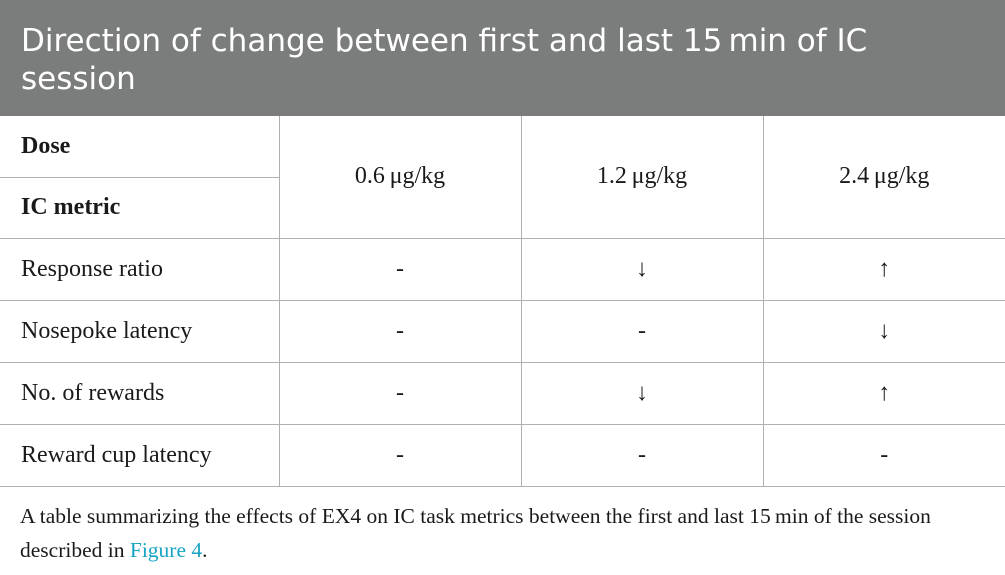  What do you see at coordinates (140, 331) in the screenshot?
I see `metric-label: Nosepoke latency` at bounding box center [140, 331].